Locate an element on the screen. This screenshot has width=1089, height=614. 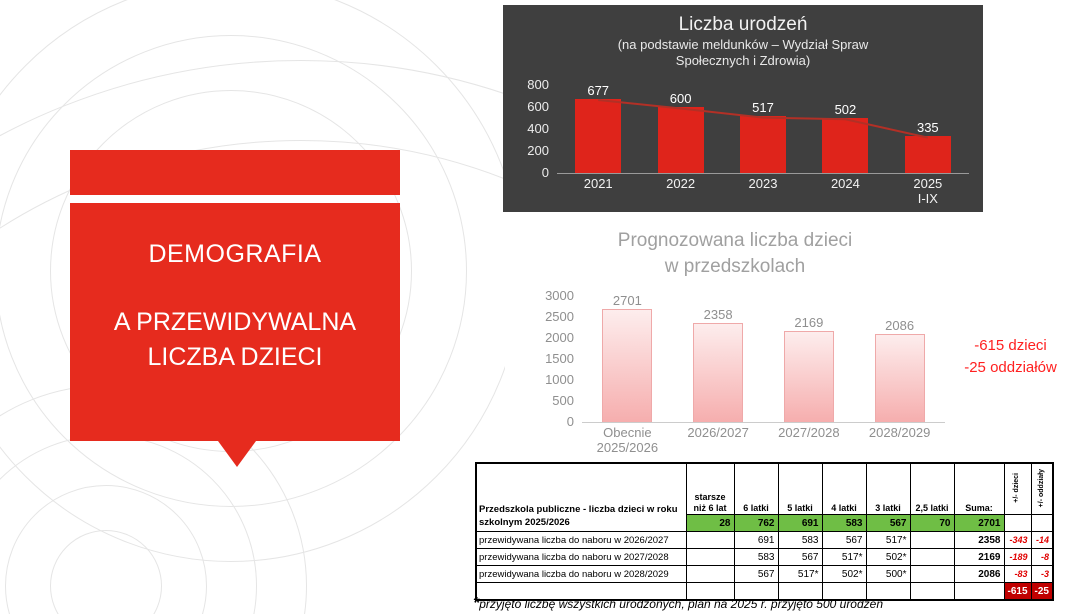
y-tick-label: 0 is located at coordinates (545, 172).